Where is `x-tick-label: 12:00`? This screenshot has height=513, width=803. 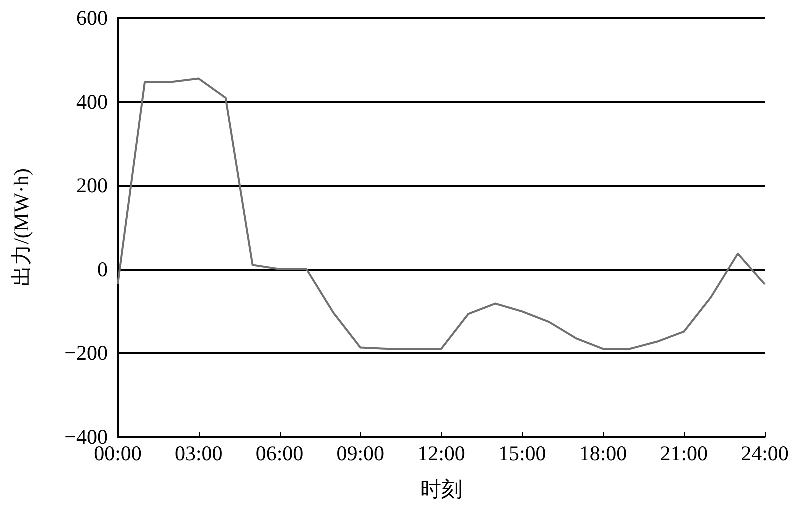 x-tick-label: 12:00 is located at coordinates (442, 454).